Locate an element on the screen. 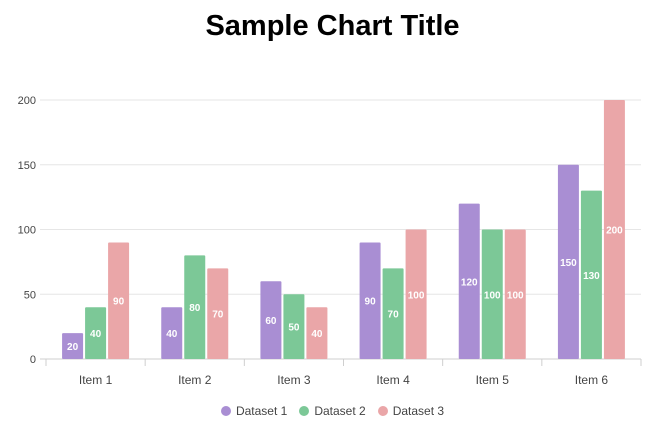 Image resolution: width=665 pixels, height=437 pixels. bar-value-label: 50 is located at coordinates (294, 328).